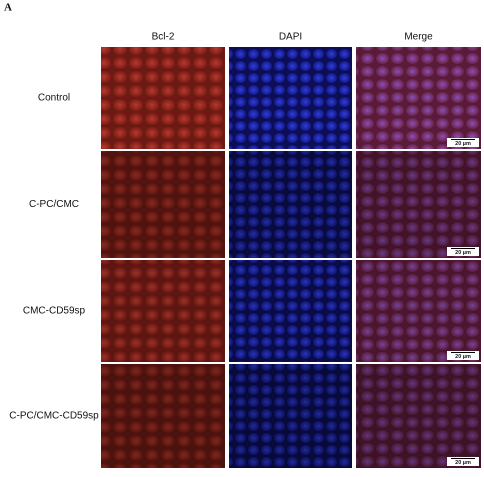 This screenshot has width=484, height=477. What do you see at coordinates (418, 37) in the screenshot?
I see `column-header: Merge` at bounding box center [418, 37].